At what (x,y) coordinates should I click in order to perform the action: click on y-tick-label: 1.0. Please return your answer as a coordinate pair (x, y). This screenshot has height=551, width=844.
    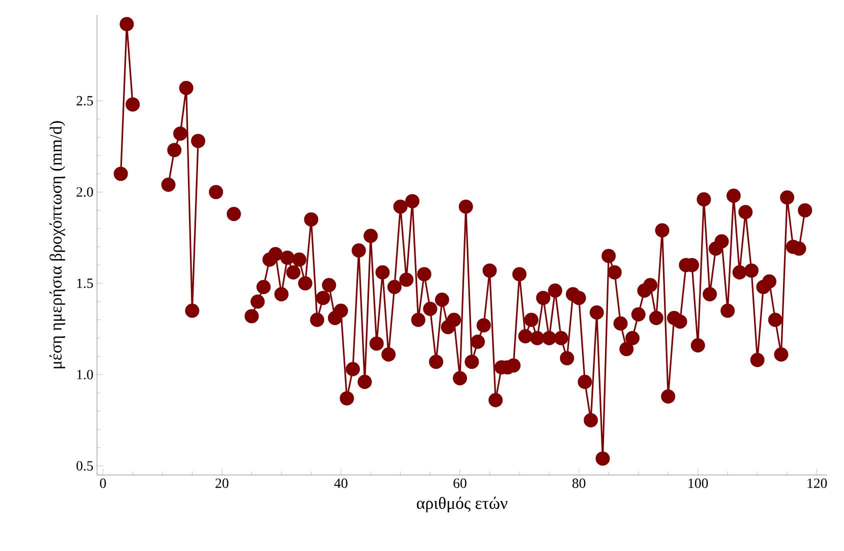
    Looking at the image, I should click on (85, 375).